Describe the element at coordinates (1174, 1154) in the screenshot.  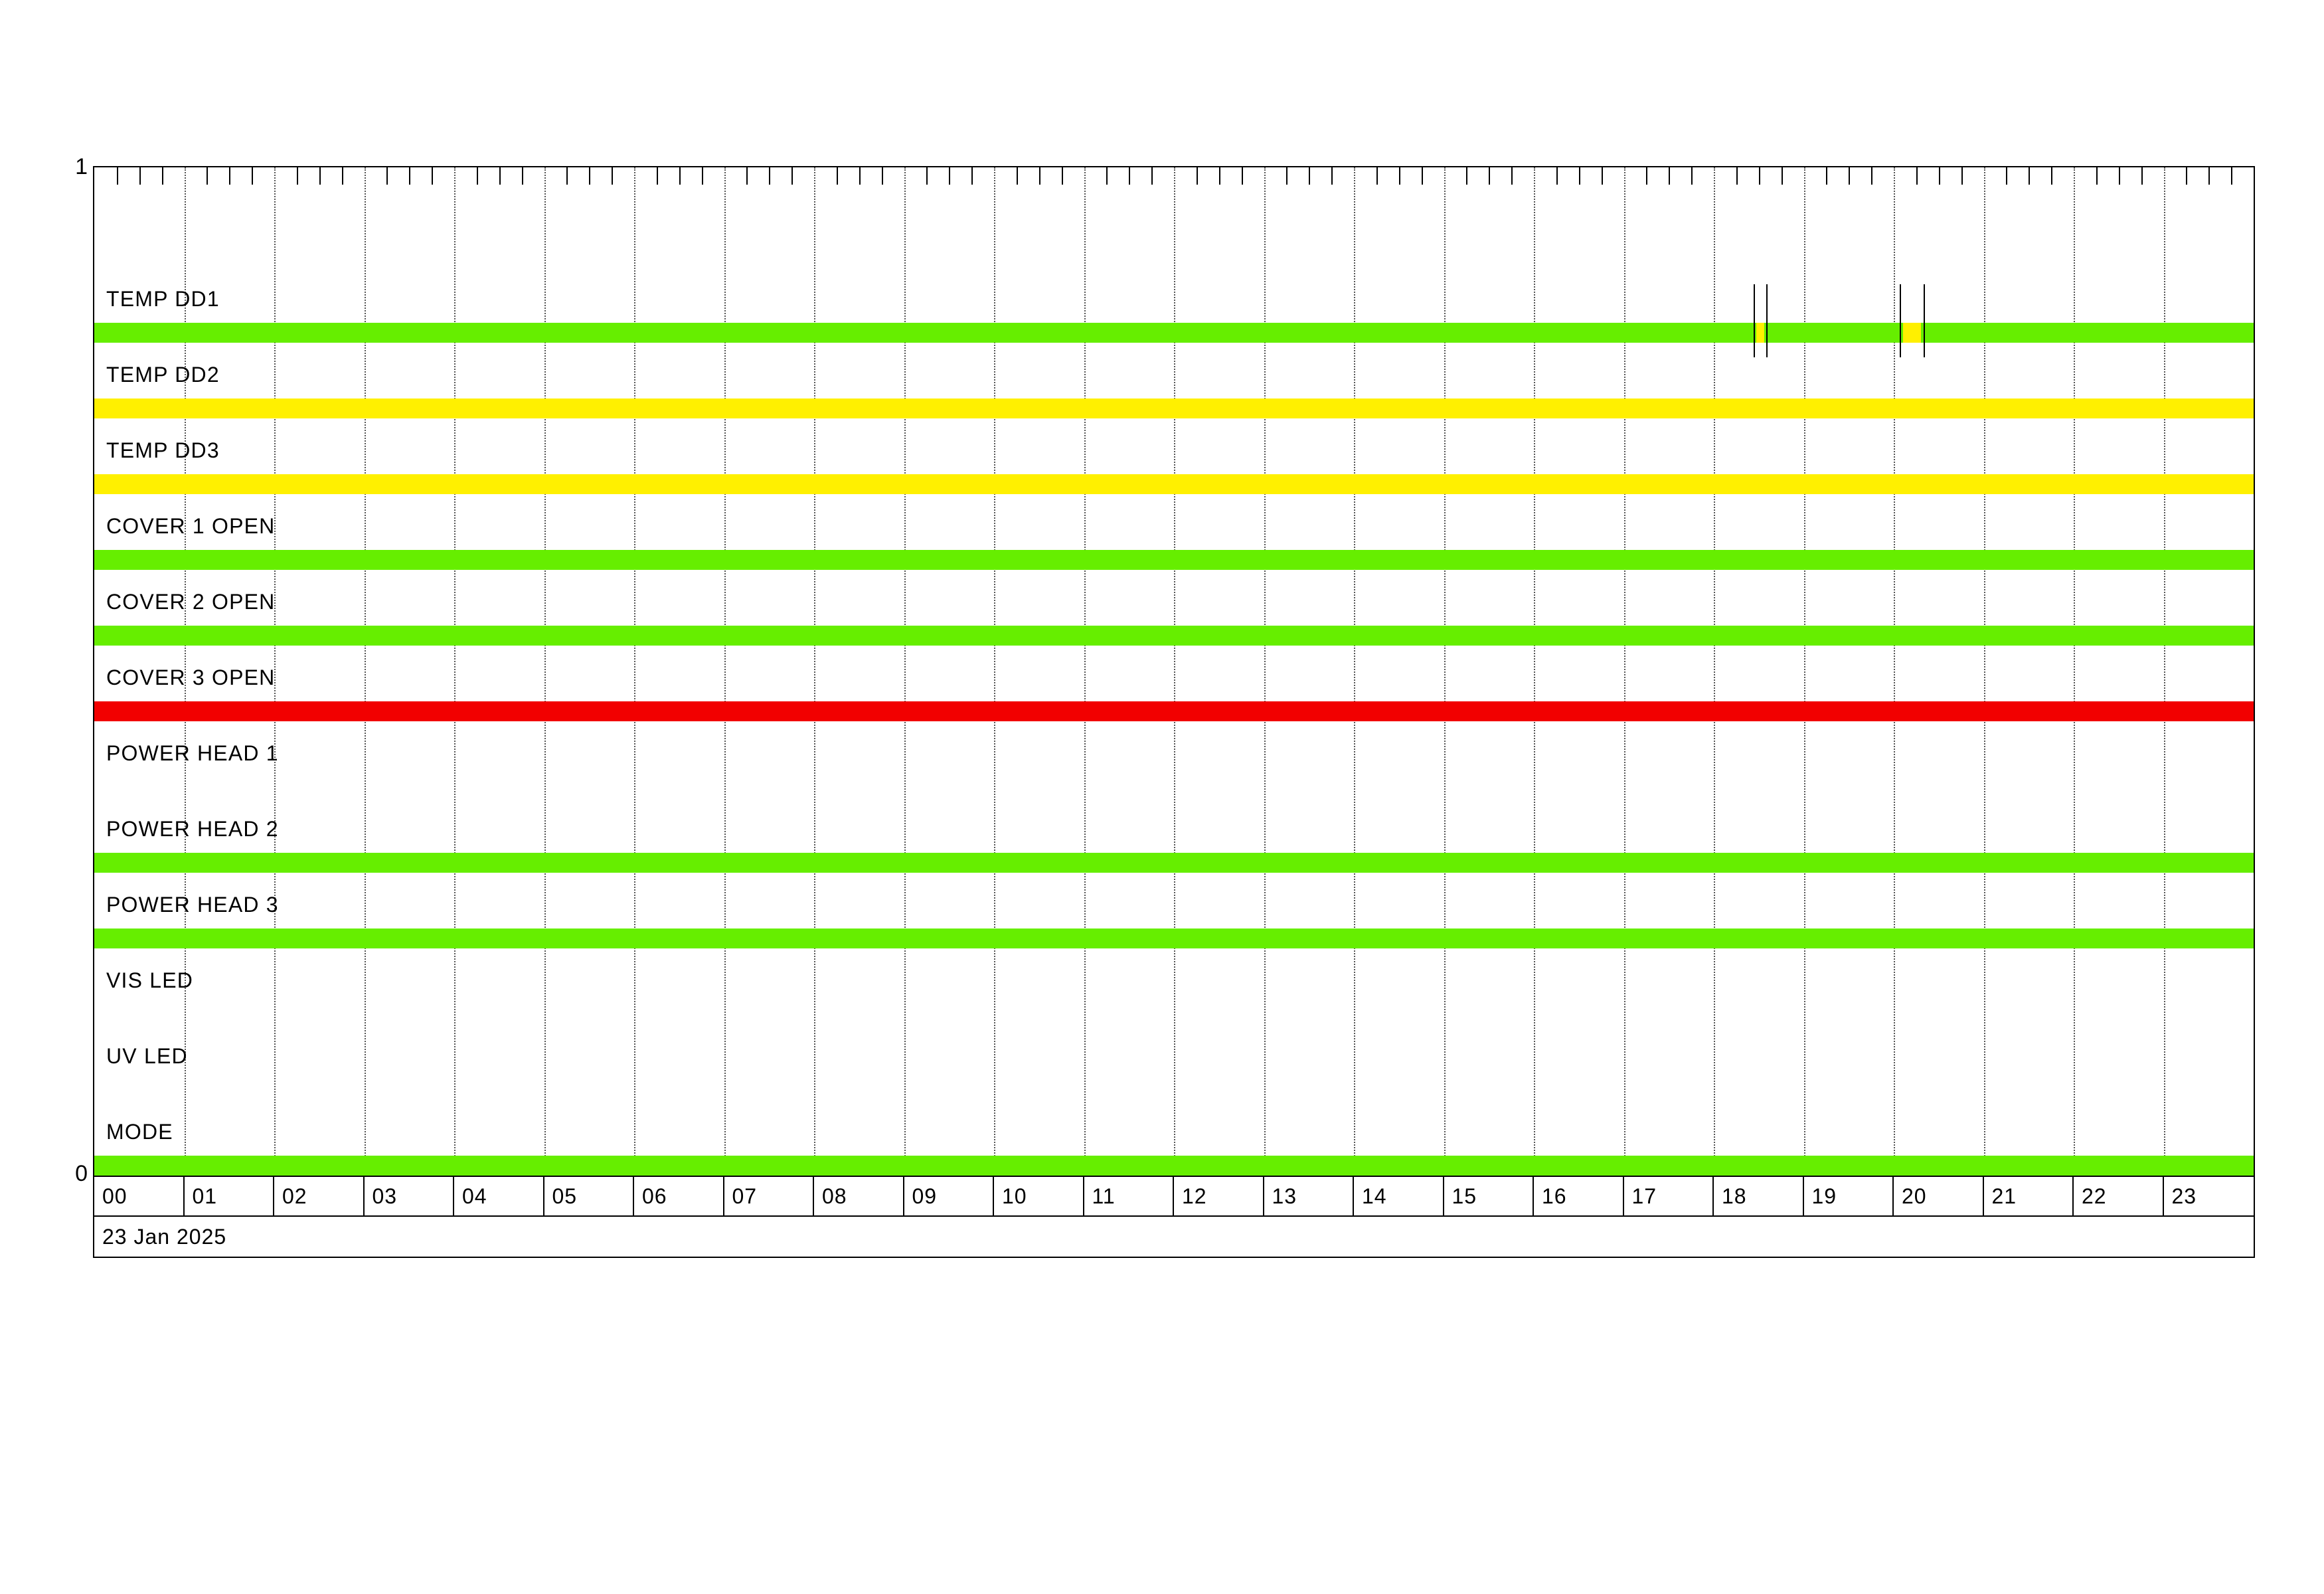
I see `channel-row: MODE` at that location.